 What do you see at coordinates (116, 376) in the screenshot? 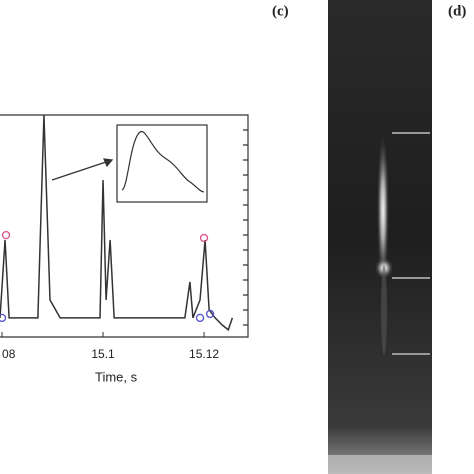
I see `x-axis-label: Time, s` at bounding box center [116, 376].